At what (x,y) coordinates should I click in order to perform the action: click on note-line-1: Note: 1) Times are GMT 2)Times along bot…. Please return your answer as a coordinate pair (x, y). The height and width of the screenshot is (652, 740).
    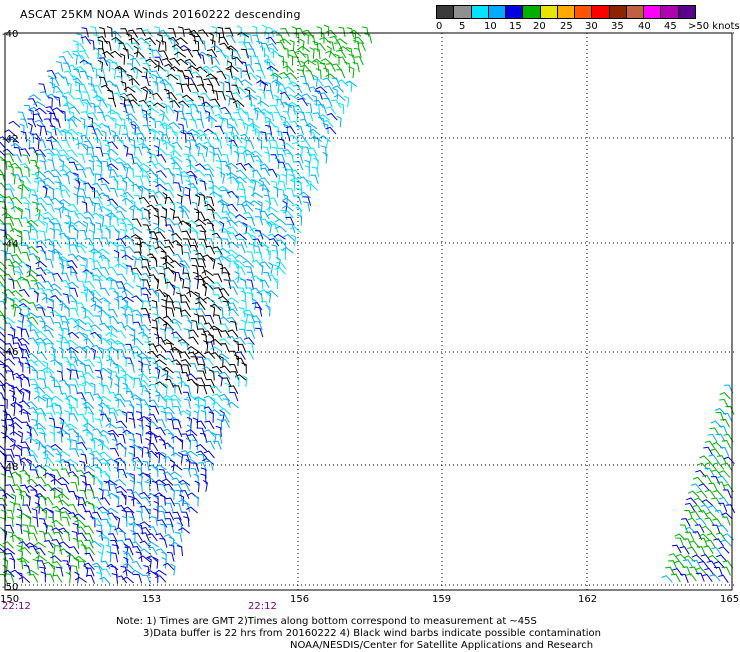
    Looking at the image, I should click on (326, 621).